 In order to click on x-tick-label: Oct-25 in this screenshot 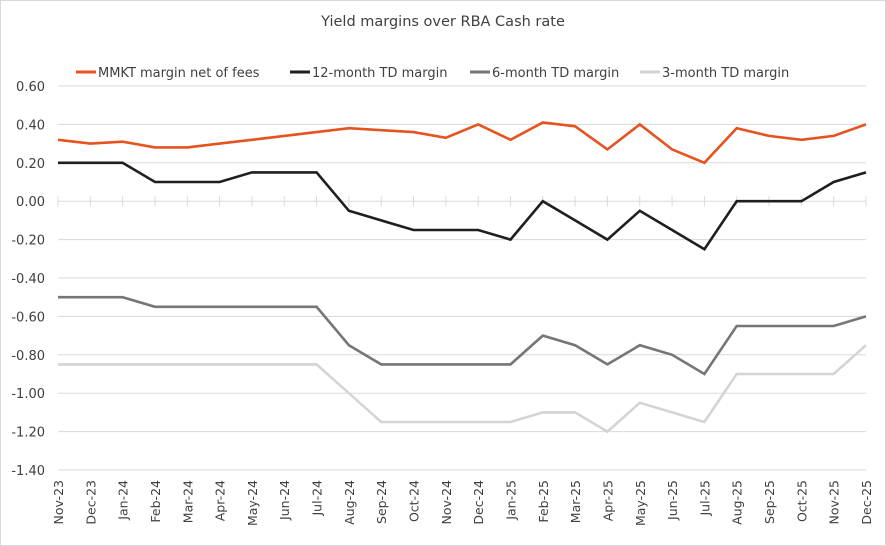, I will do `click(801, 501)`.